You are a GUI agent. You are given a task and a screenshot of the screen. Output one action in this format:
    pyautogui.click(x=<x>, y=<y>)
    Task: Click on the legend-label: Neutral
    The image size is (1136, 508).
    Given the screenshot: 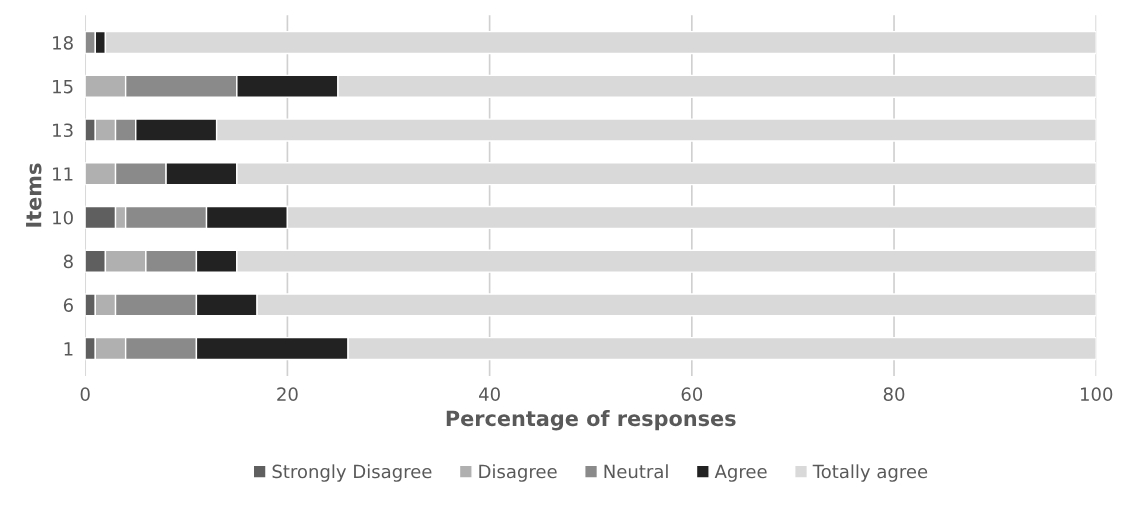 What is the action you would take?
    pyautogui.click(x=636, y=471)
    